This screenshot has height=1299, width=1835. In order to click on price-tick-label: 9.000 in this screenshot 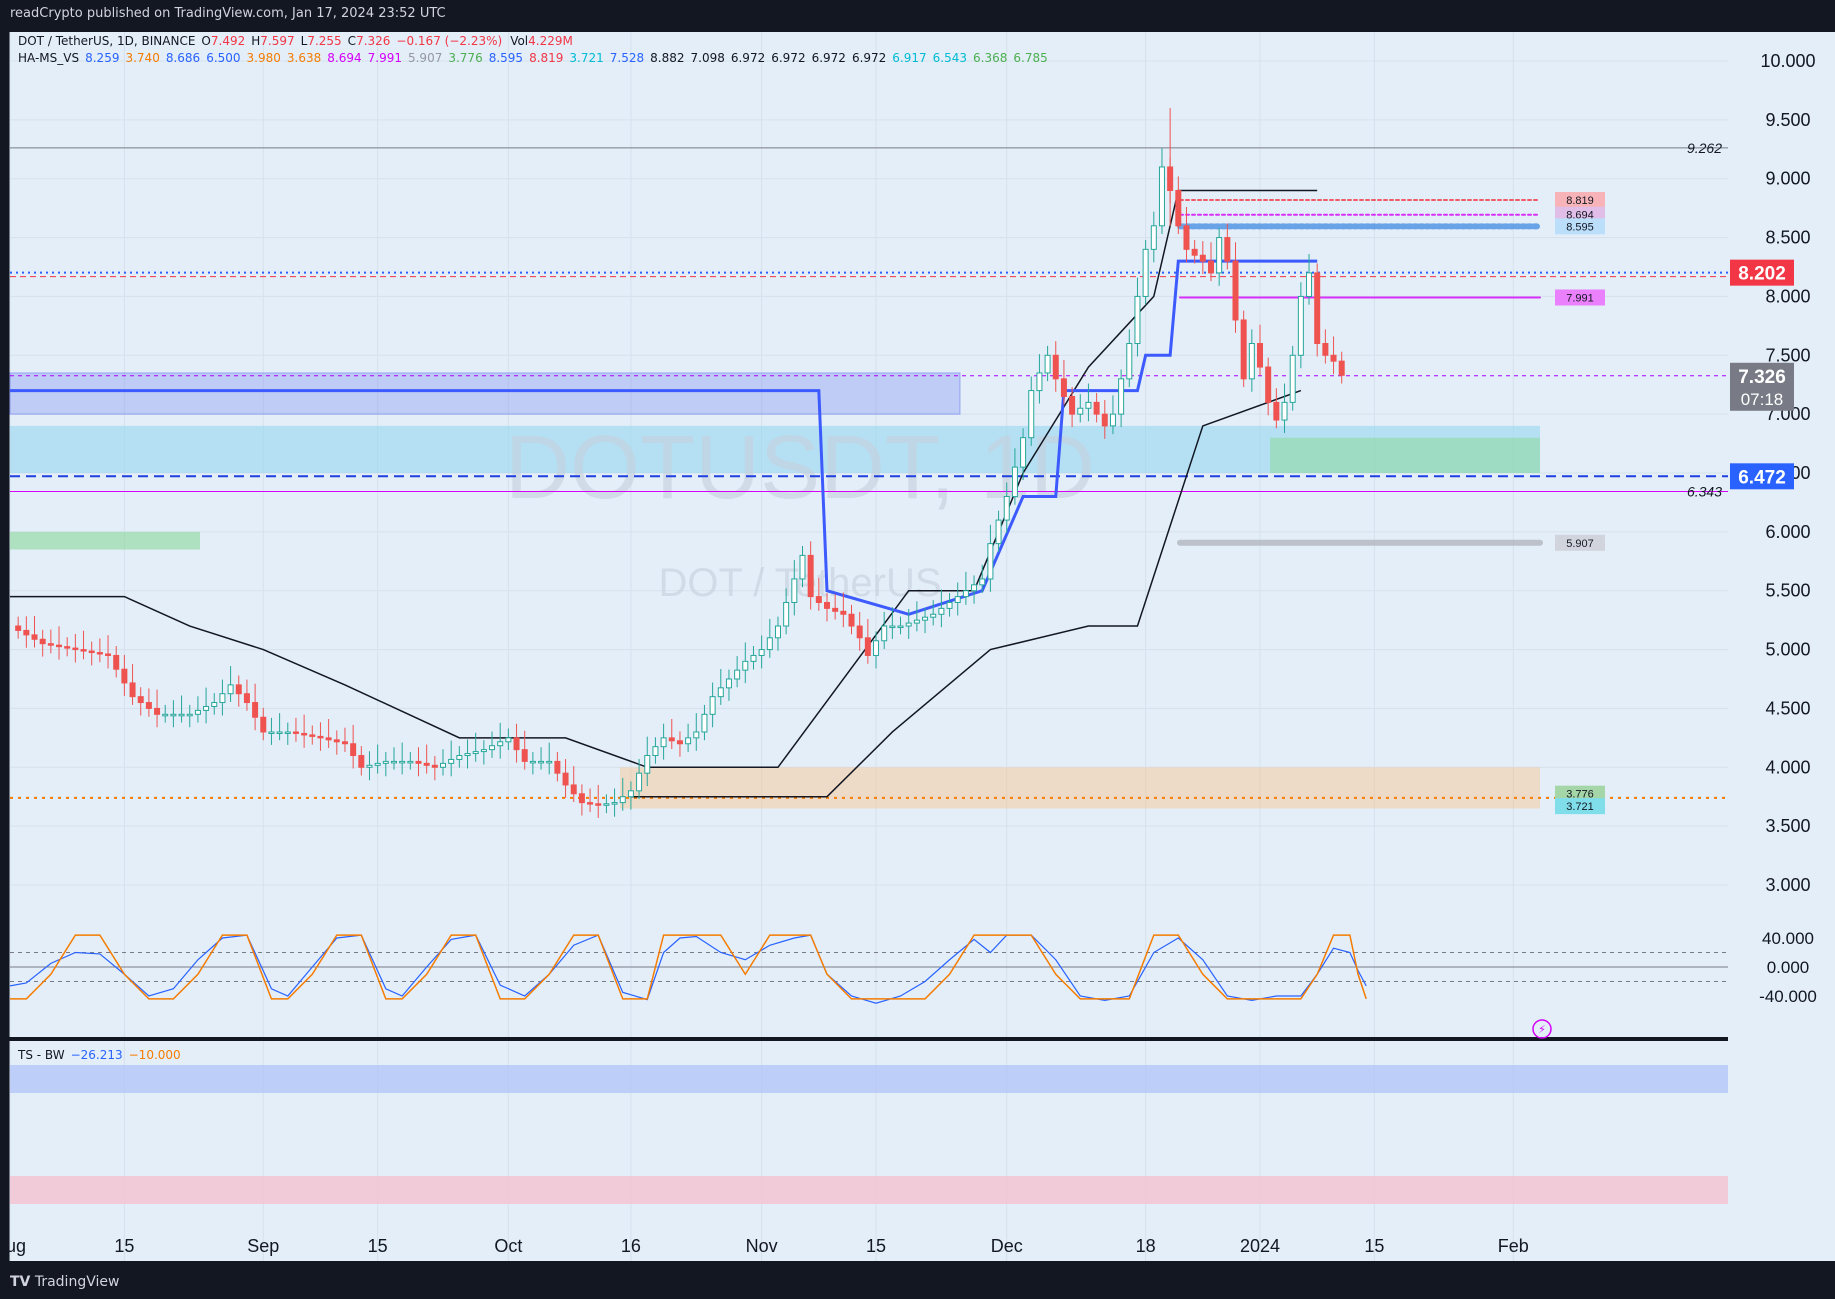, I will do `click(1787, 179)`.